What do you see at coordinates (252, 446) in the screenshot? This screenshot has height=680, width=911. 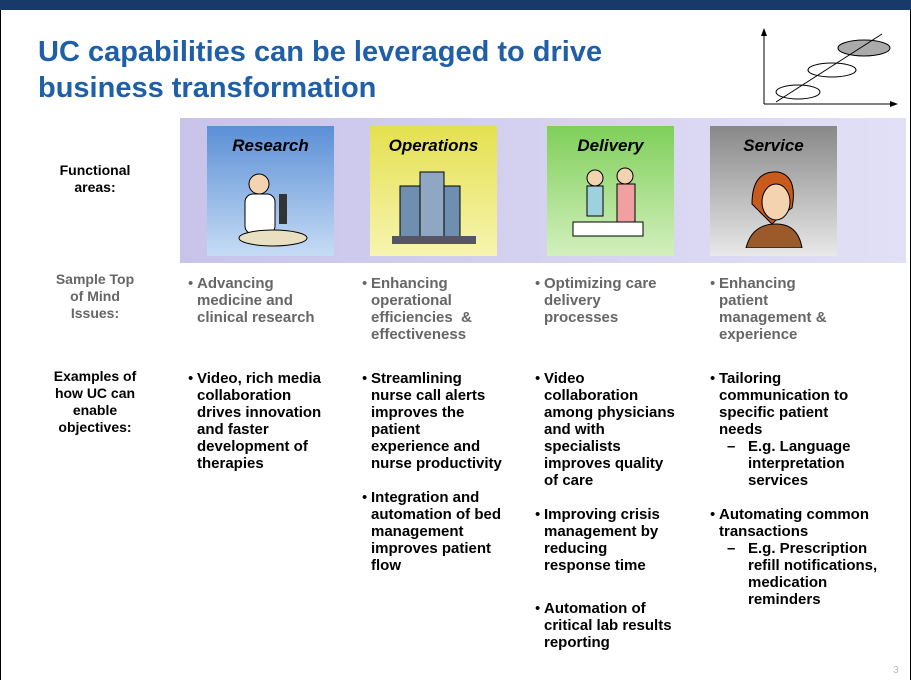 I see `example-text: development of` at bounding box center [252, 446].